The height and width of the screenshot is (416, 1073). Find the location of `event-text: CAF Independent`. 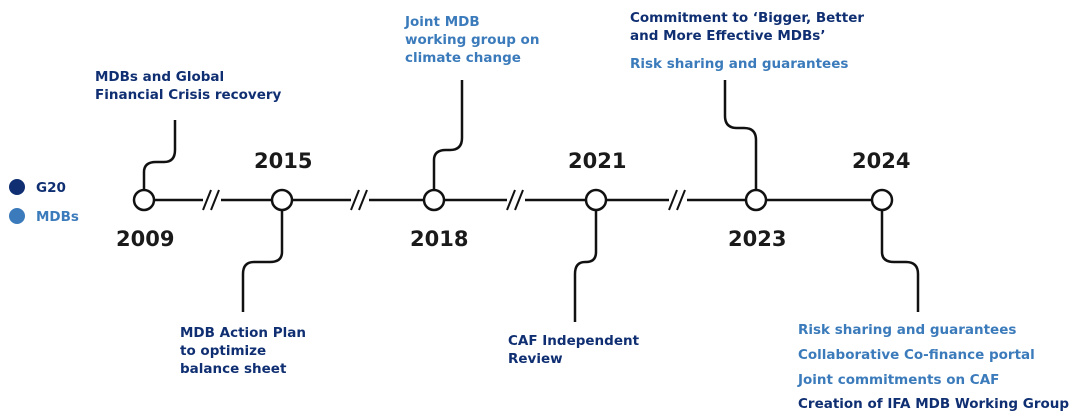

event-text: CAF Independent is located at coordinates (574, 341).